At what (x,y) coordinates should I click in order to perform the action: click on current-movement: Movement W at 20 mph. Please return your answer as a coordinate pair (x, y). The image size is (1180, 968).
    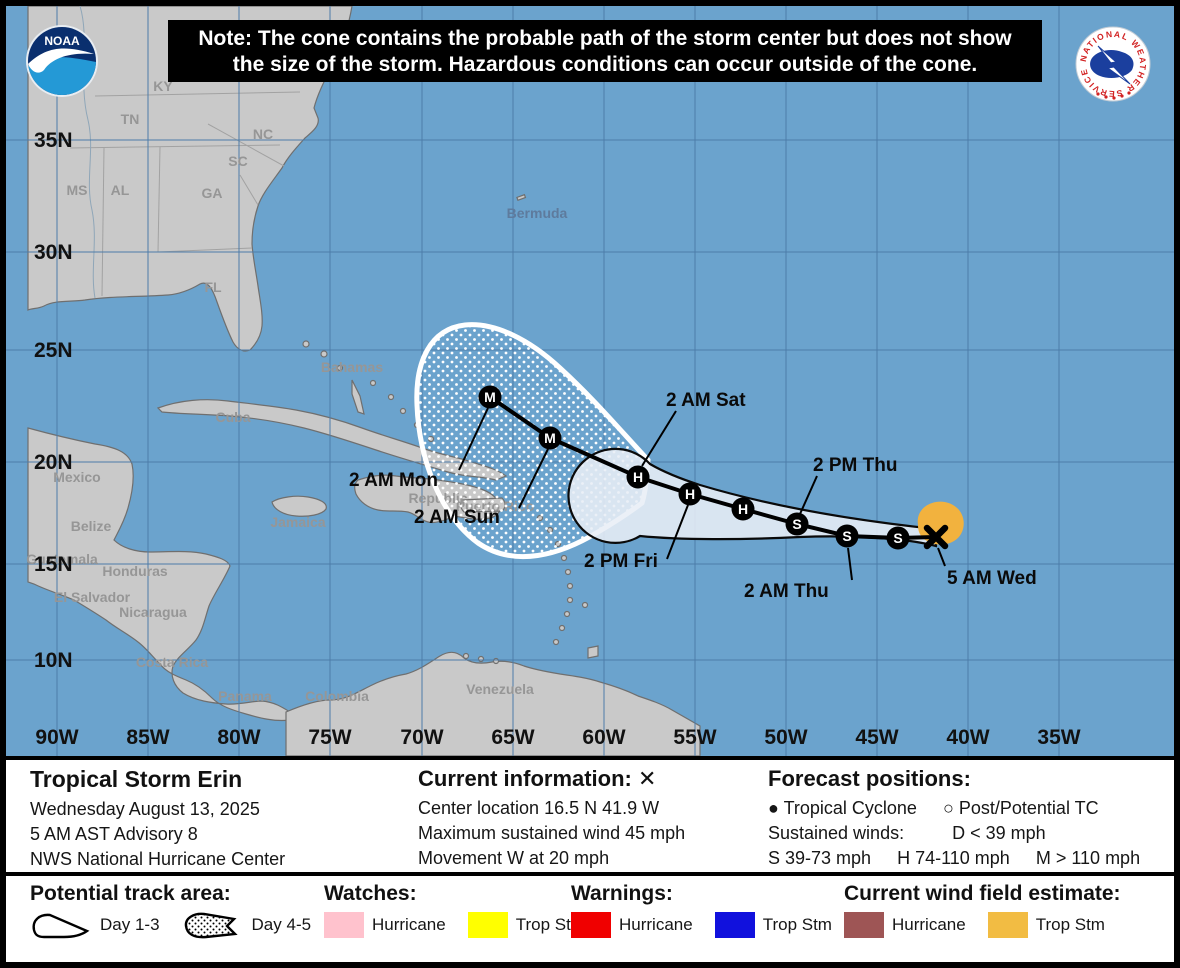
    Looking at the image, I should click on (514, 858).